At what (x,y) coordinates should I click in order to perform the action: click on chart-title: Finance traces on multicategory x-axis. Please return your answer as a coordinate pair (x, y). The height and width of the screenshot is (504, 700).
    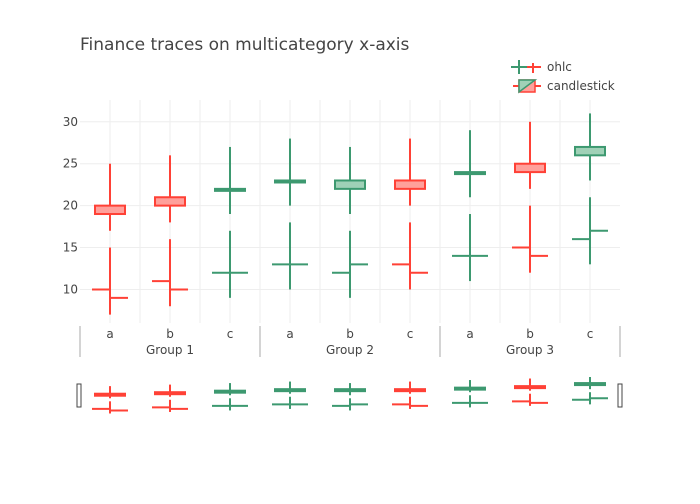
    Looking at the image, I should click on (245, 45).